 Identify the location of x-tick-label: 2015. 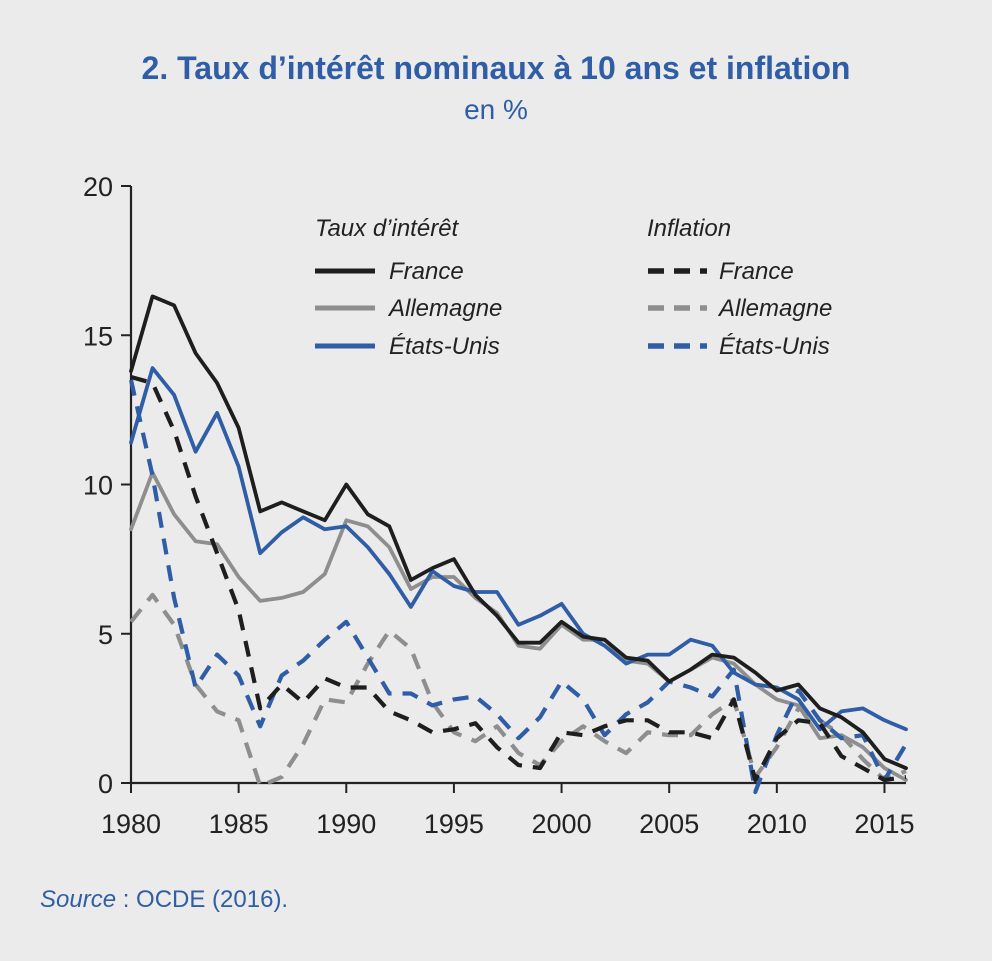
(884, 824).